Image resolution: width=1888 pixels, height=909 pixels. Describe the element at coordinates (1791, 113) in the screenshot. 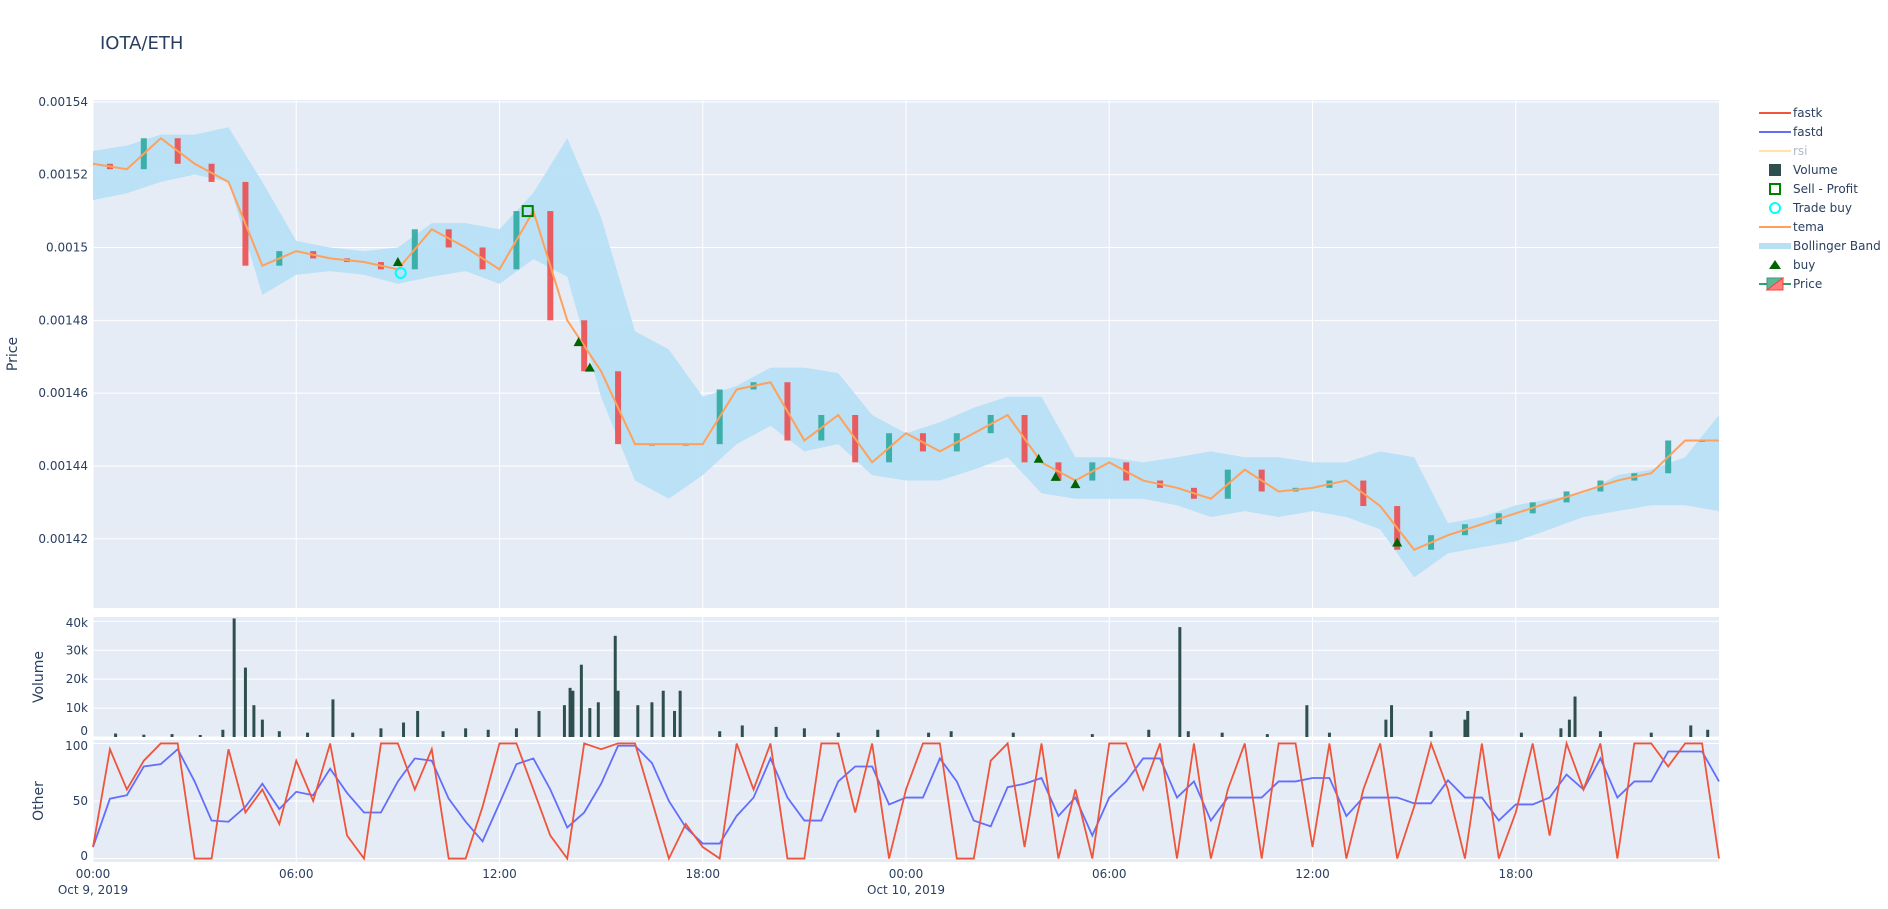

I see `legend-item-fastk: fastk` at that location.